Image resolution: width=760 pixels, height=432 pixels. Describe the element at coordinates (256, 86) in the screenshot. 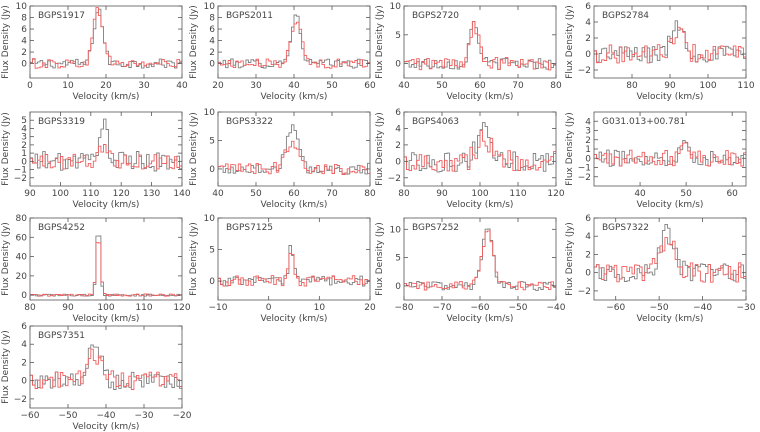

I see `x-tick-label: 30` at that location.